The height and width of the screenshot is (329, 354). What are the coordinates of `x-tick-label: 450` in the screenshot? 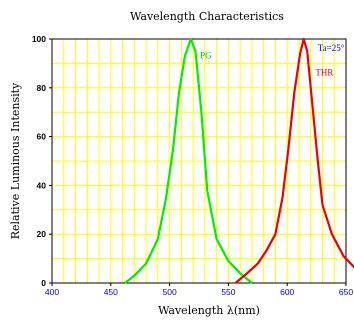 It's located at (111, 292).